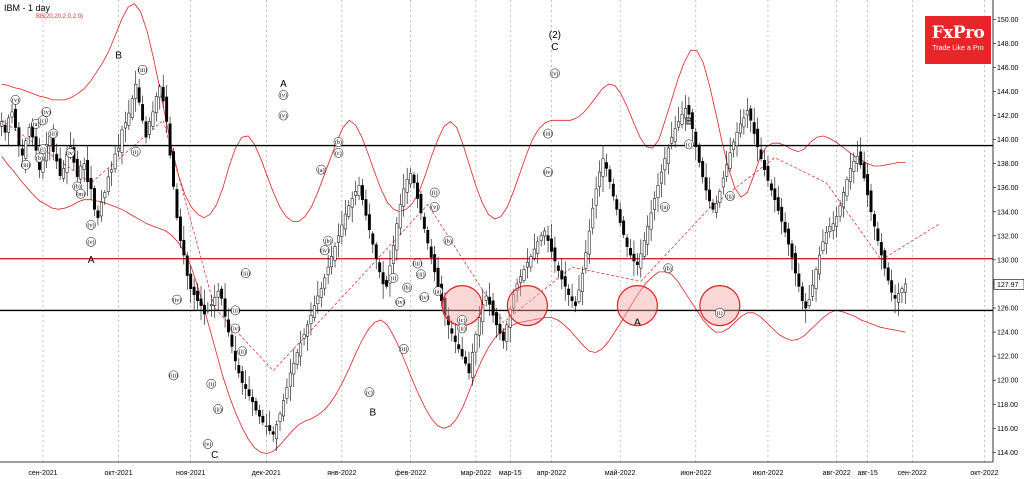 This screenshot has height=479, width=1024. I want to click on y-tick-label: 146.00, so click(1008, 68).